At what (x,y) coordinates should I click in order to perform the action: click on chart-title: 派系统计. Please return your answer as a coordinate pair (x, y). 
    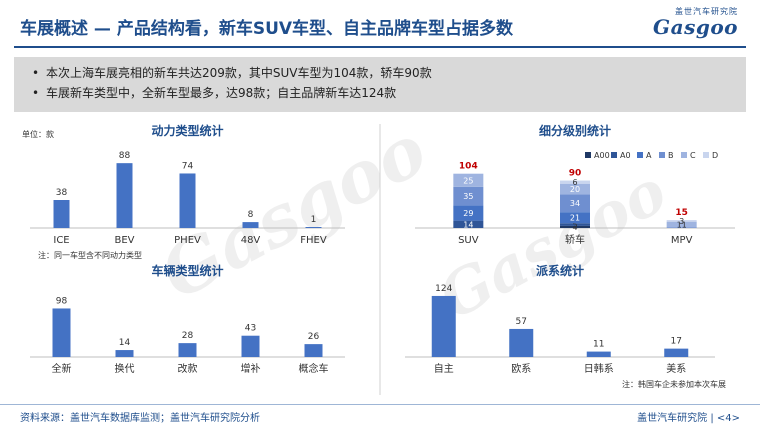
    Looking at the image, I should click on (560, 270).